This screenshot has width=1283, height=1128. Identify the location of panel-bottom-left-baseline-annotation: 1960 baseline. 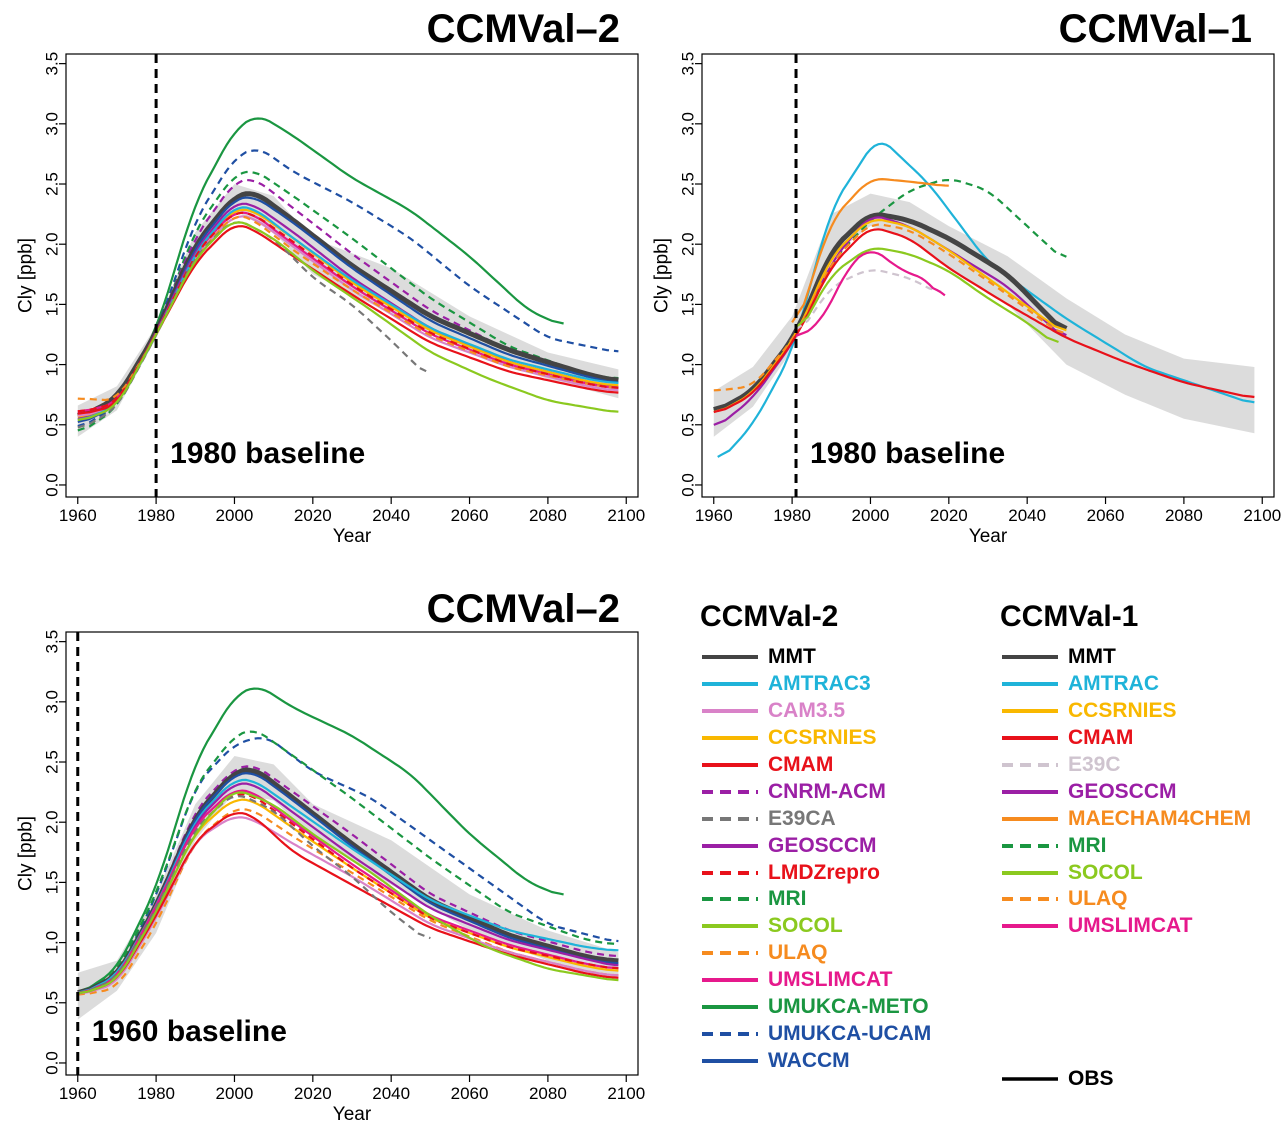
(189, 1031).